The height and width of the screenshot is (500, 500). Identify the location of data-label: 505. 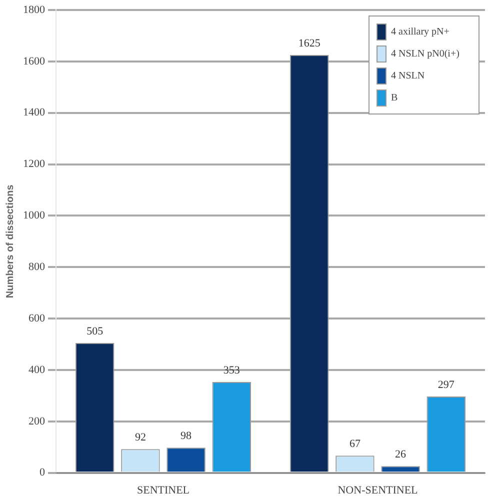
(95, 331).